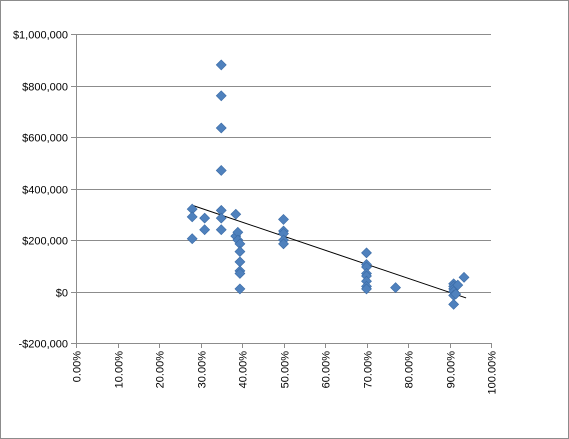  Describe the element at coordinates (45, 242) in the screenshot. I see `y-tick-label: $200,000` at that location.